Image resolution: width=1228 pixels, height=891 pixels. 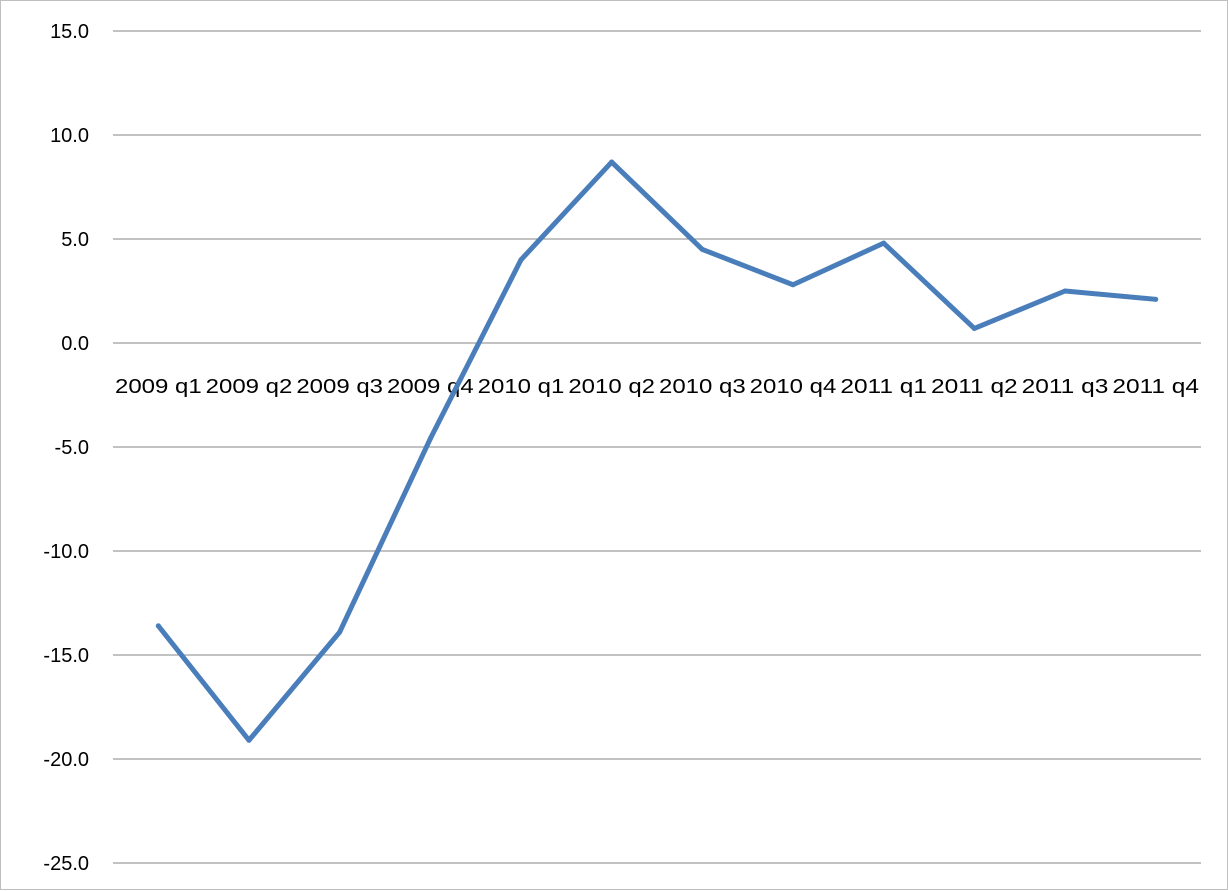 I want to click on x-tick-label: 2011 q2, so click(x=974, y=387).